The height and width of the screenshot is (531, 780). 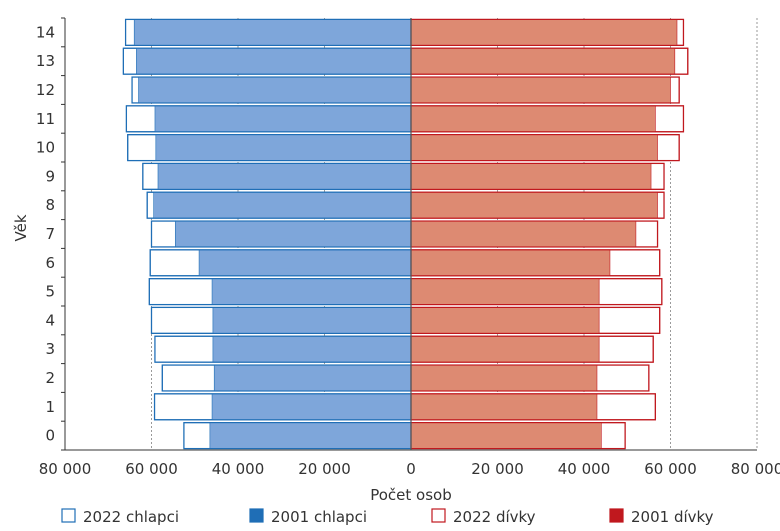 I want to click on legend-label: 2022 dívky, so click(x=494, y=517).